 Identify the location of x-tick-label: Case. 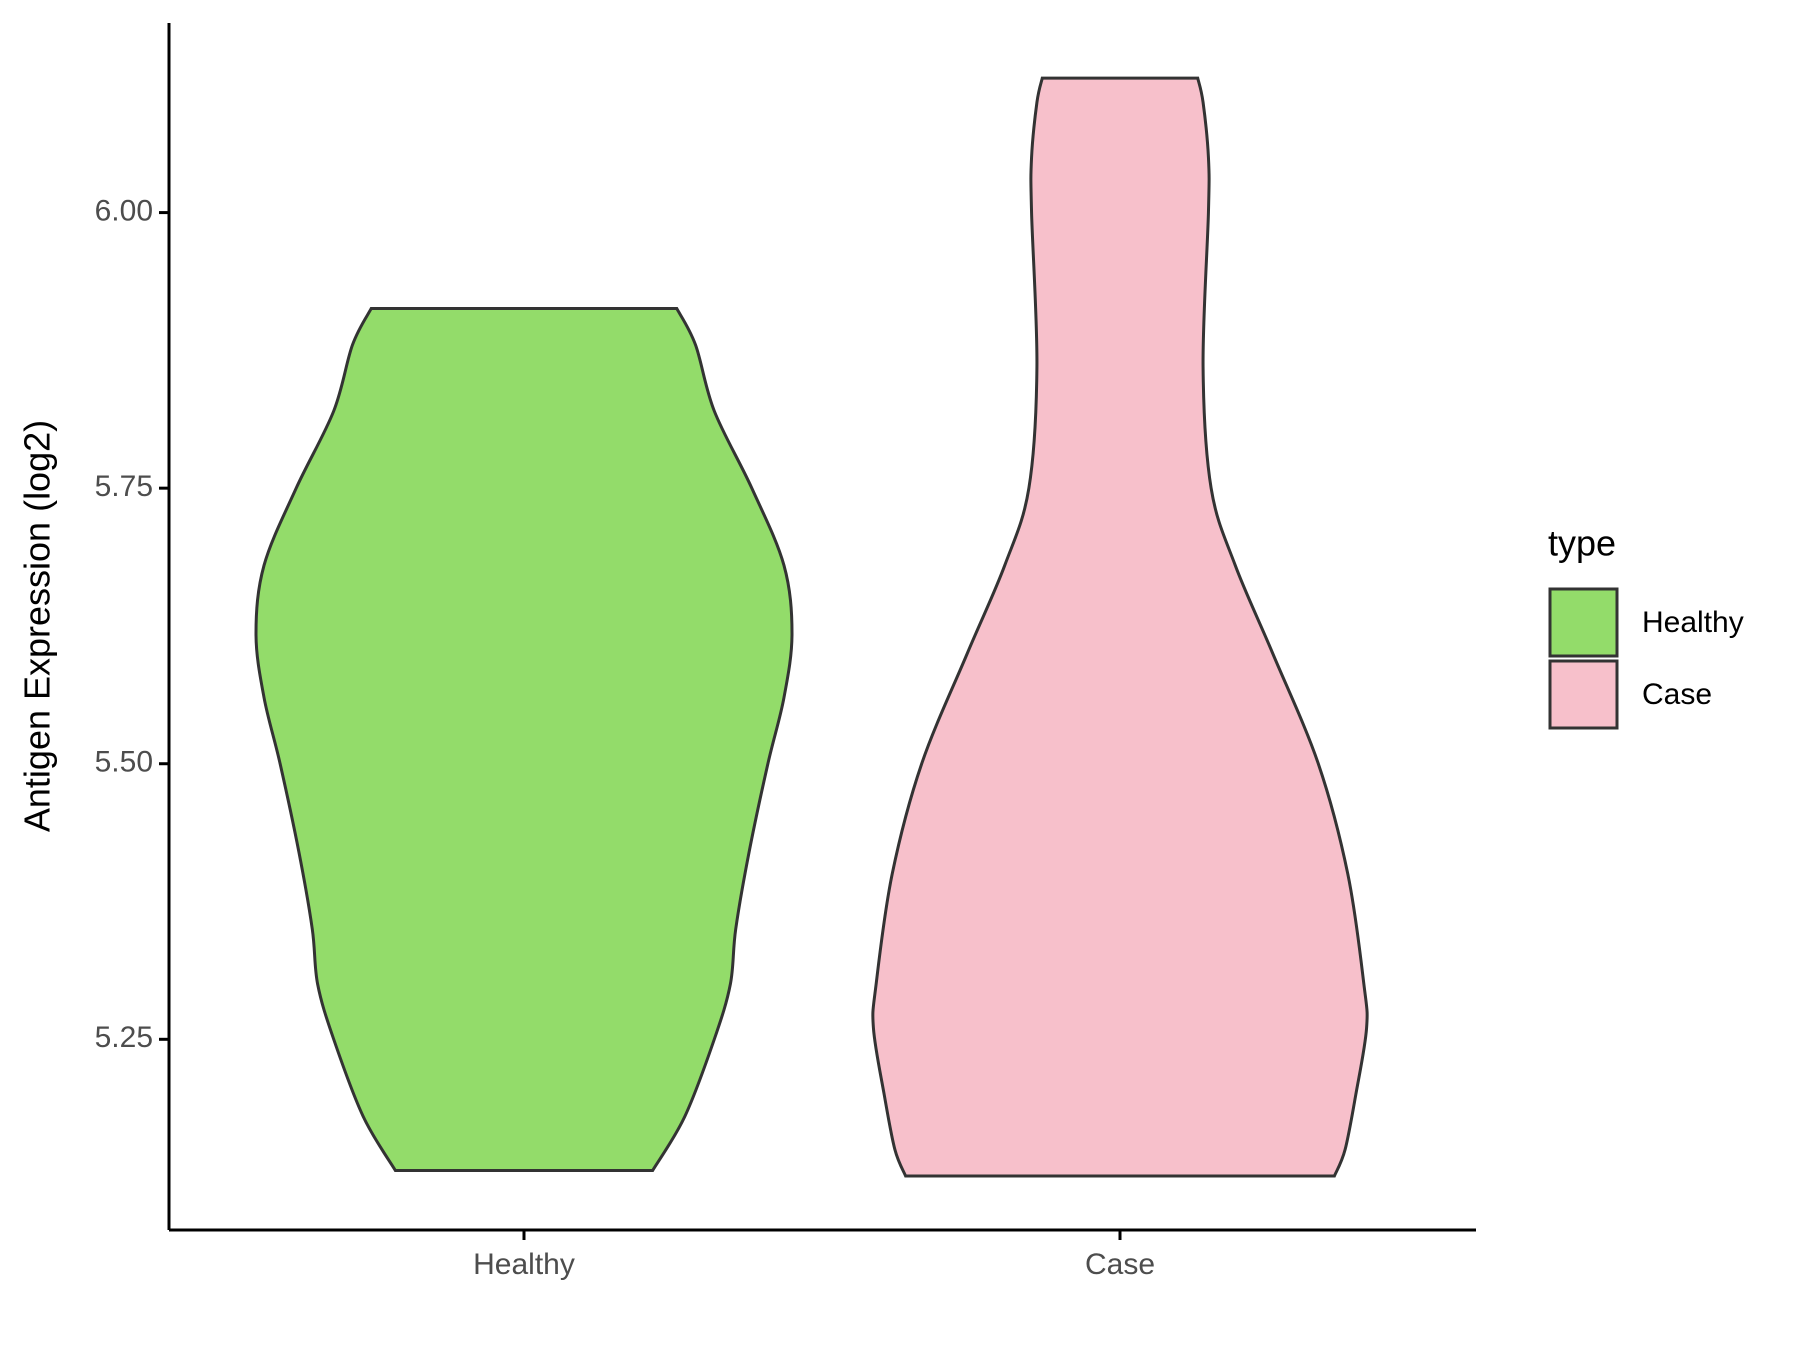
(1120, 1264).